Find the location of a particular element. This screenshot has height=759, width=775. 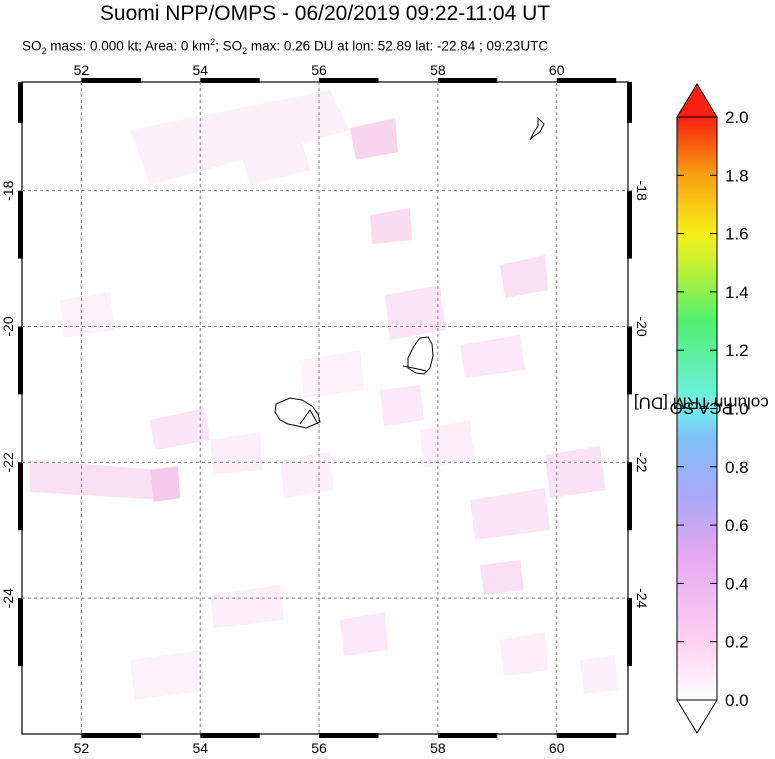

lat-tick-label-right: -18 is located at coordinates (642, 191).